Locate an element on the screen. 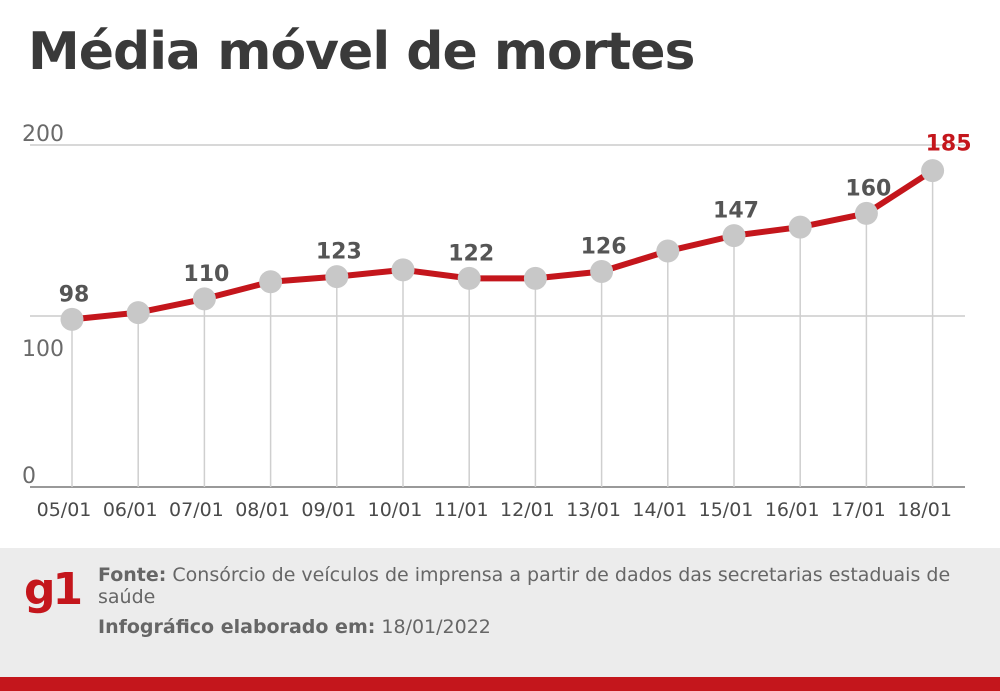 The height and width of the screenshot is (691, 1000). x-tick-label: 13/01 is located at coordinates (593, 510).